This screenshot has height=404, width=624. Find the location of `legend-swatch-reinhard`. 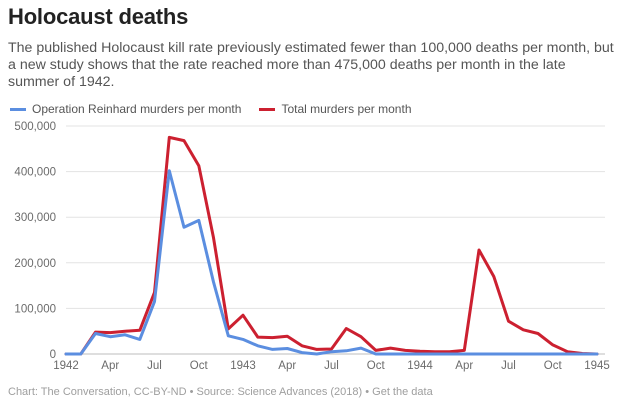

legend-swatch-reinhard is located at coordinates (18, 109).